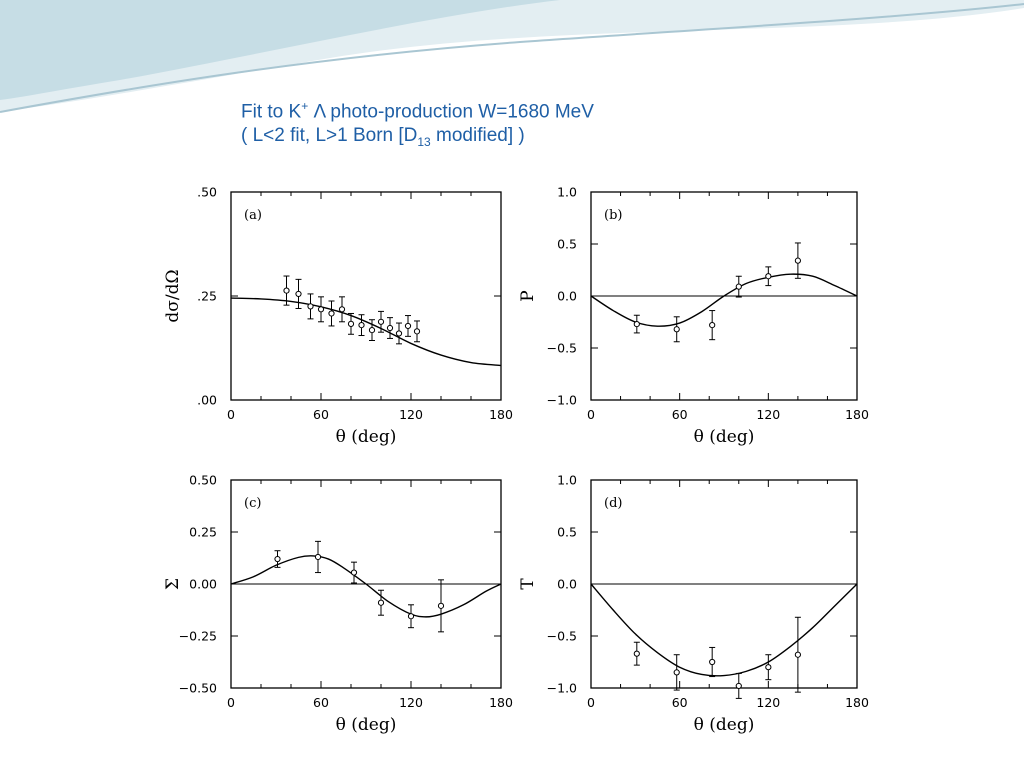 The height and width of the screenshot is (768, 1024). What do you see at coordinates (528, 584) in the screenshot?
I see `y-axis-label: T` at bounding box center [528, 584].